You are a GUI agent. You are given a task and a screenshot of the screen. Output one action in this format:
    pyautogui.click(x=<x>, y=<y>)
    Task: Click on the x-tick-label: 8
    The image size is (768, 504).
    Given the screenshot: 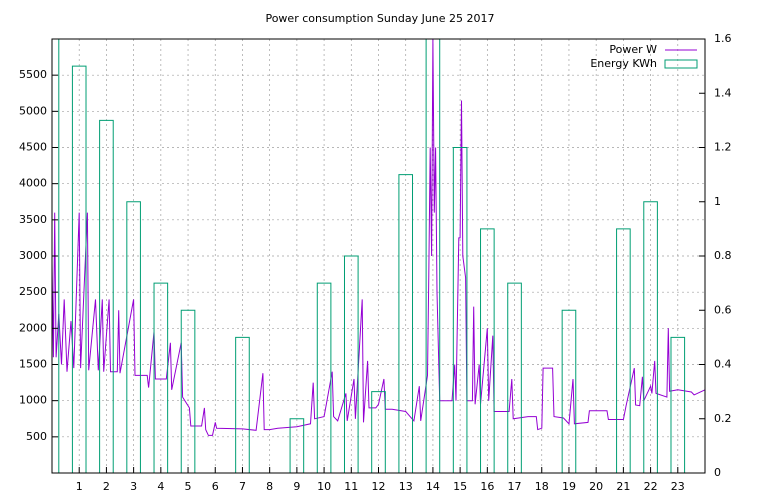 What is the action you would take?
    pyautogui.click(x=269, y=486)
    